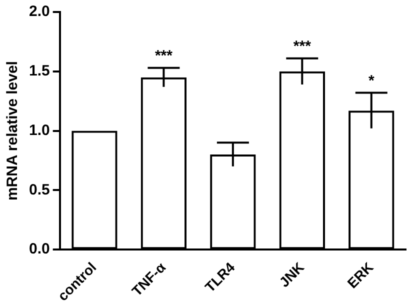  What do you see at coordinates (13, 131) in the screenshot?
I see `y-axis-title: mRNA relative level` at bounding box center [13, 131].